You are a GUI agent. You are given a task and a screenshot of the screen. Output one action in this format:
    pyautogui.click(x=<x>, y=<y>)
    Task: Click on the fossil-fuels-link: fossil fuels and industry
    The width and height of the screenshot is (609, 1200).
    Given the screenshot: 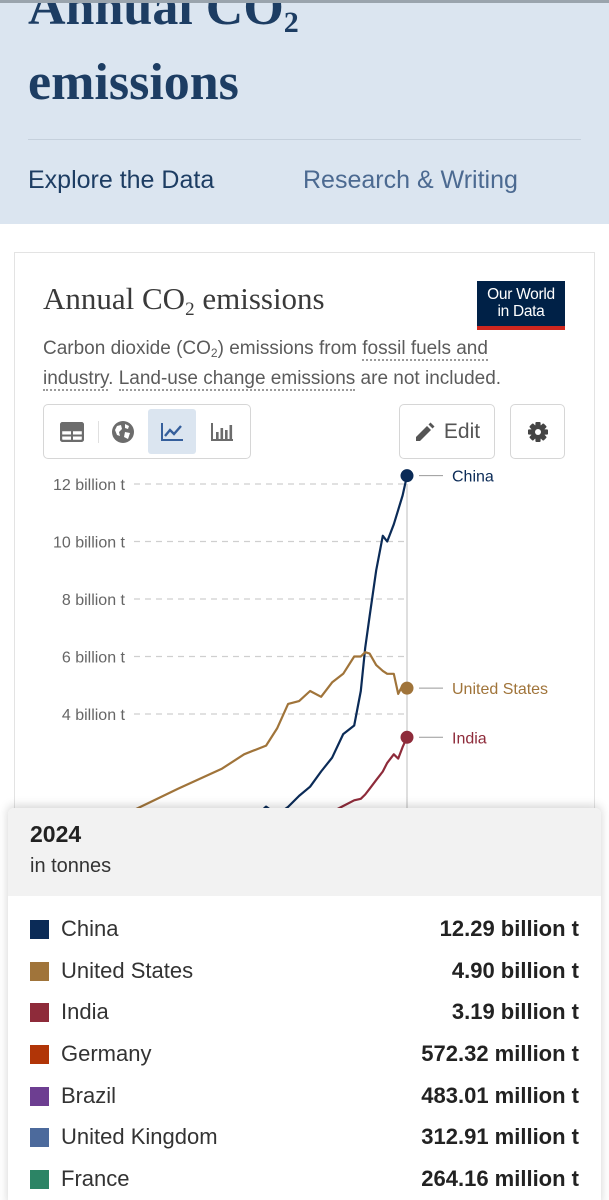 What is the action you would take?
    pyautogui.click(x=265, y=364)
    